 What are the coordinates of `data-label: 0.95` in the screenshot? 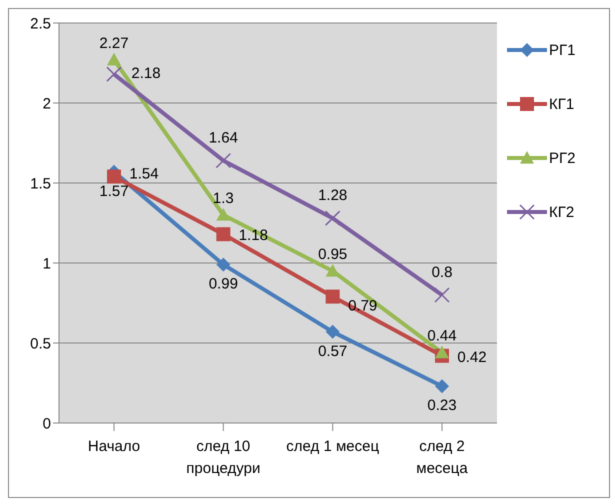 It's located at (333, 254).